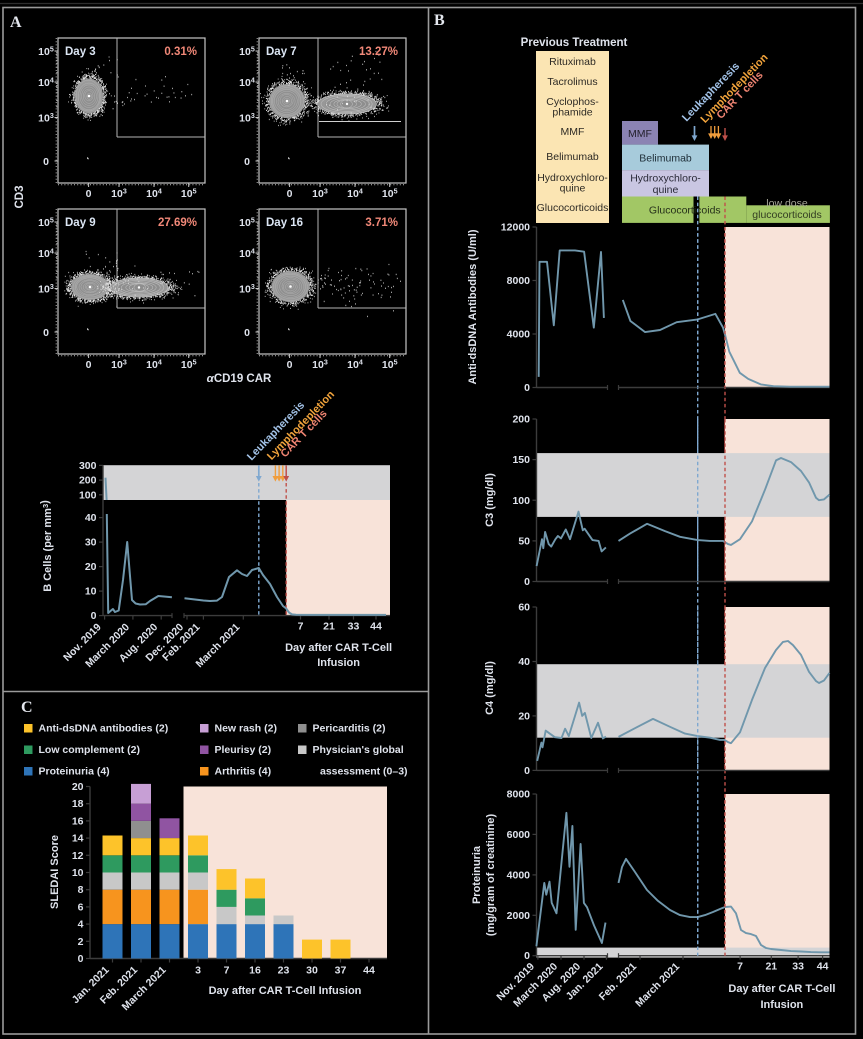  I want to click on svg-text: Day after CAR T-Cell Infusion, so click(285, 991).